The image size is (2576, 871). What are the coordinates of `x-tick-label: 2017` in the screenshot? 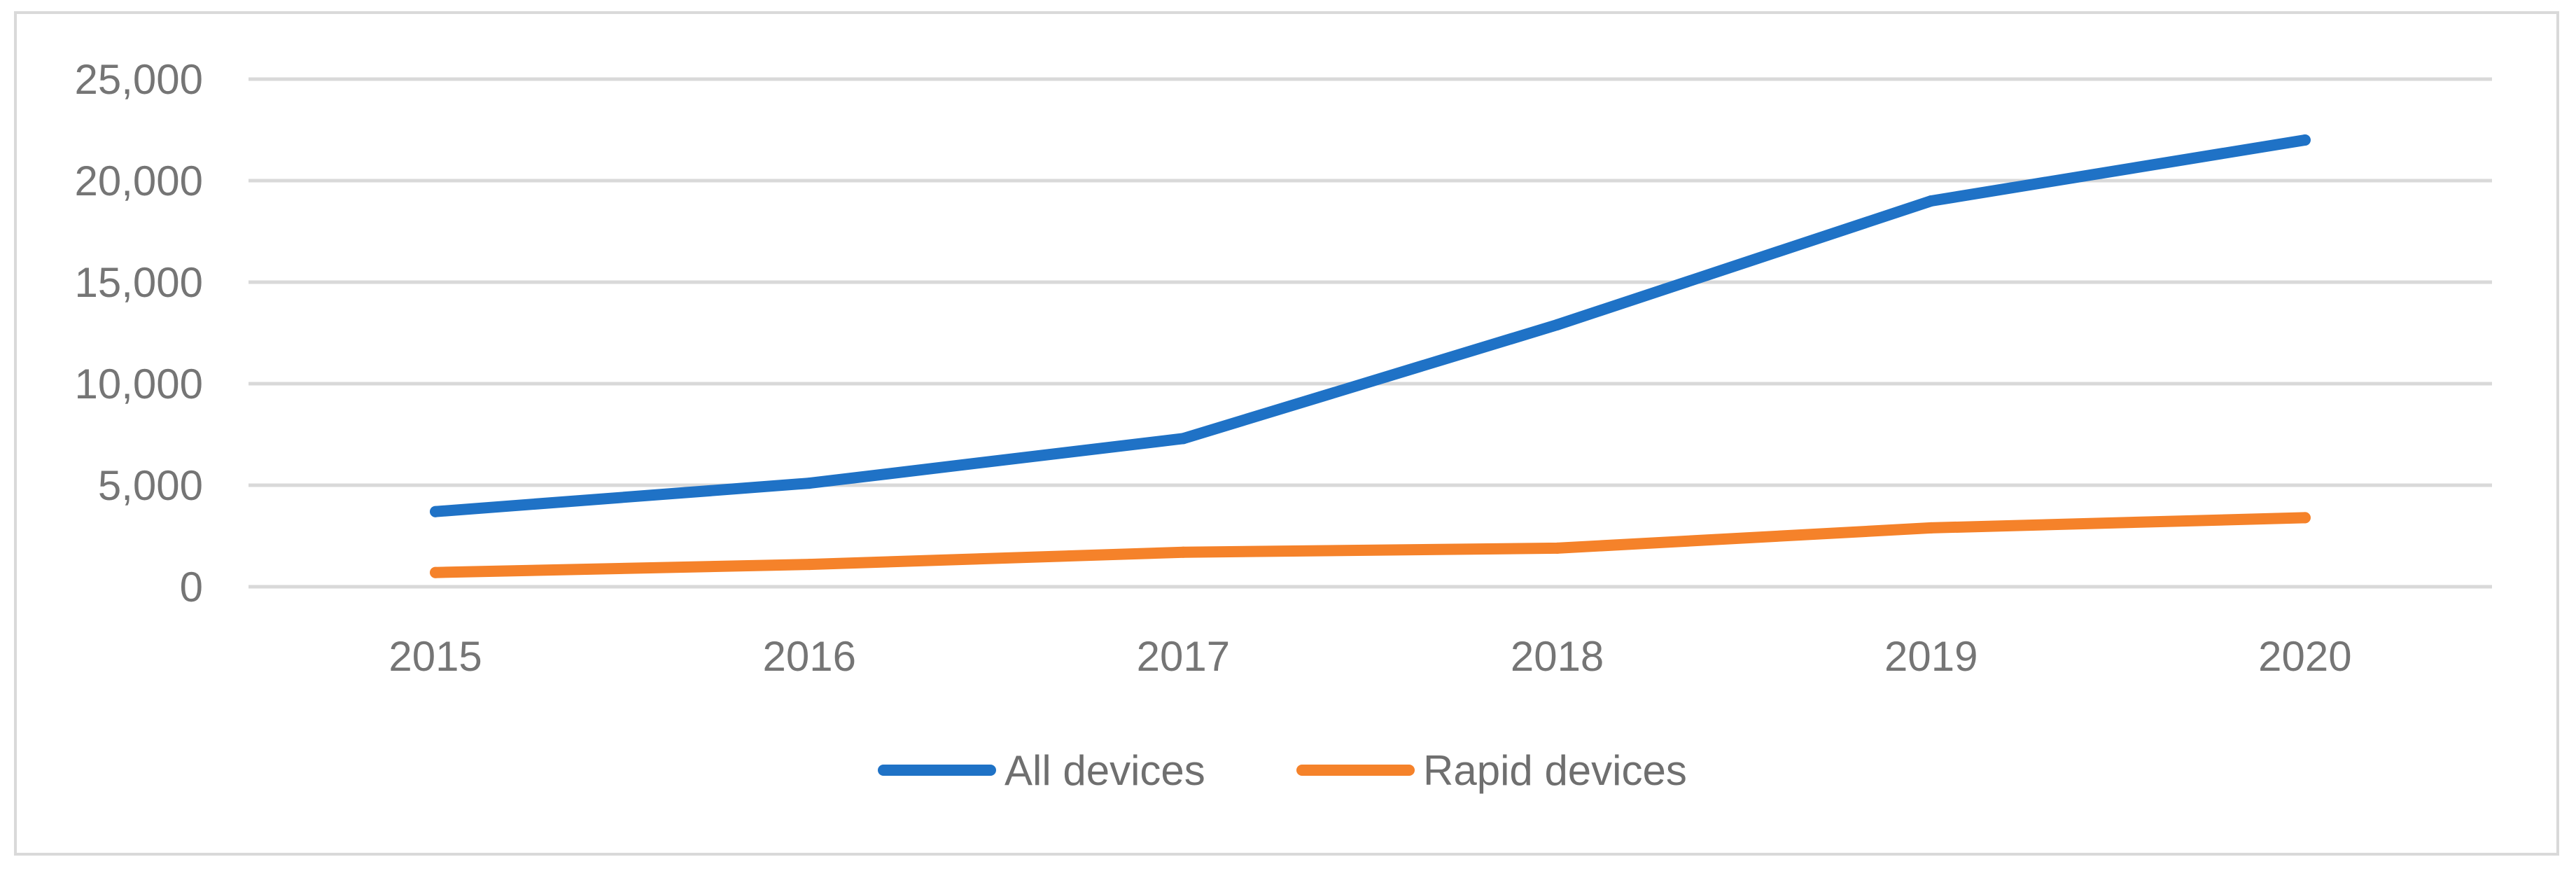 It's located at (1183, 657).